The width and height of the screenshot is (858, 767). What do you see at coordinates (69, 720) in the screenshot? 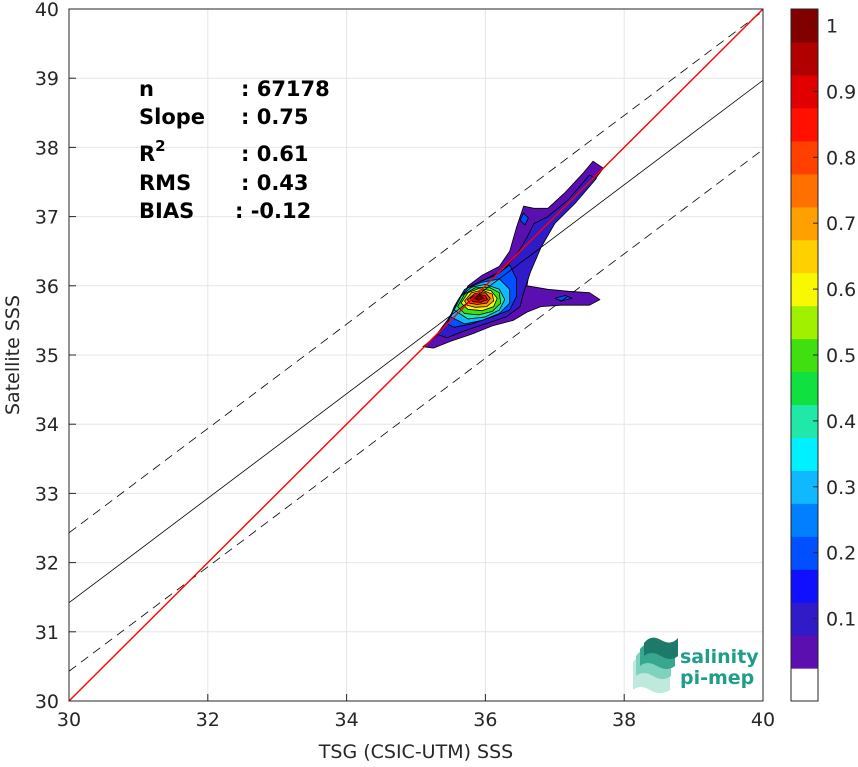
I see `x-tick-label: 30` at bounding box center [69, 720].